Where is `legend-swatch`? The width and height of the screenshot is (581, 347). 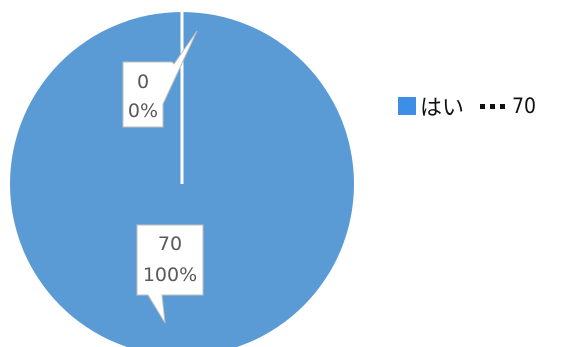
legend-swatch is located at coordinates (407, 106).